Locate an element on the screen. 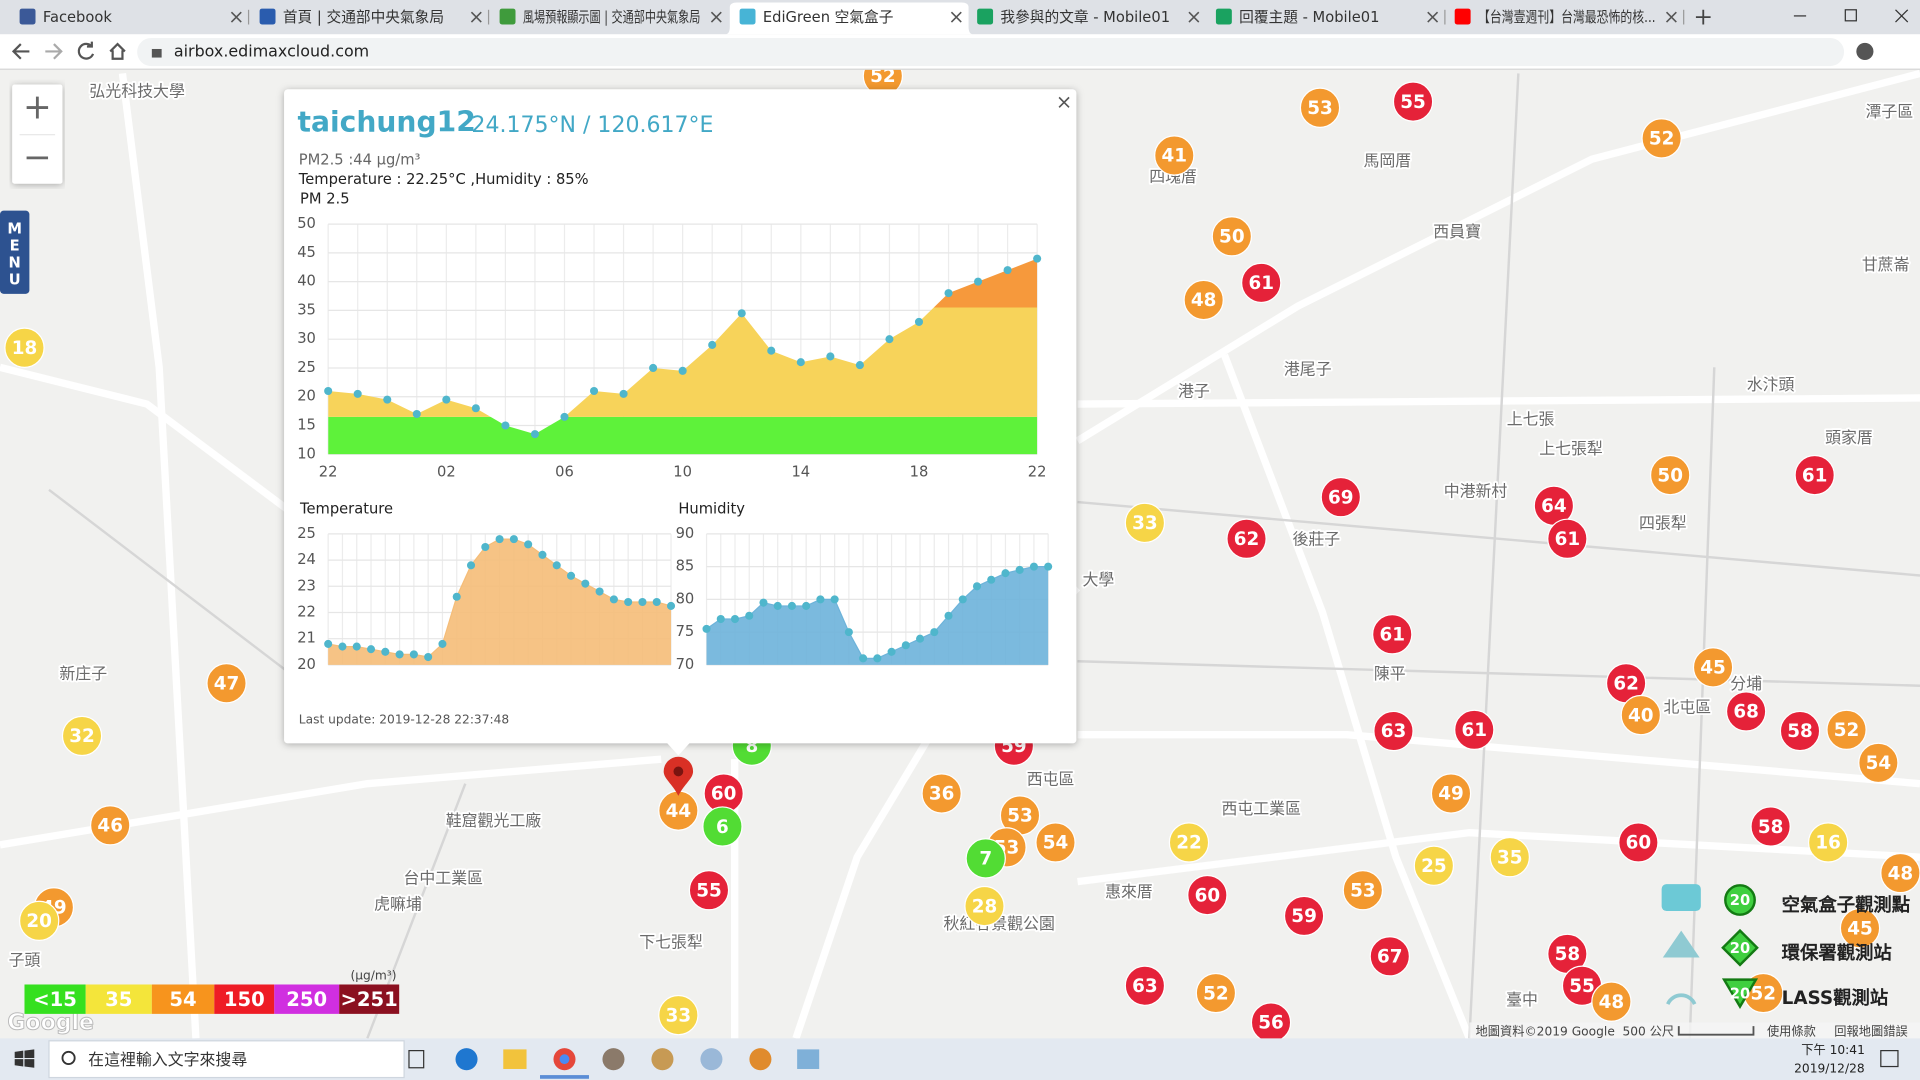 The height and width of the screenshot is (1080, 1920). tab-title: 風場預報顯示圖 | 交通部中央氣象局 is located at coordinates (612, 17).